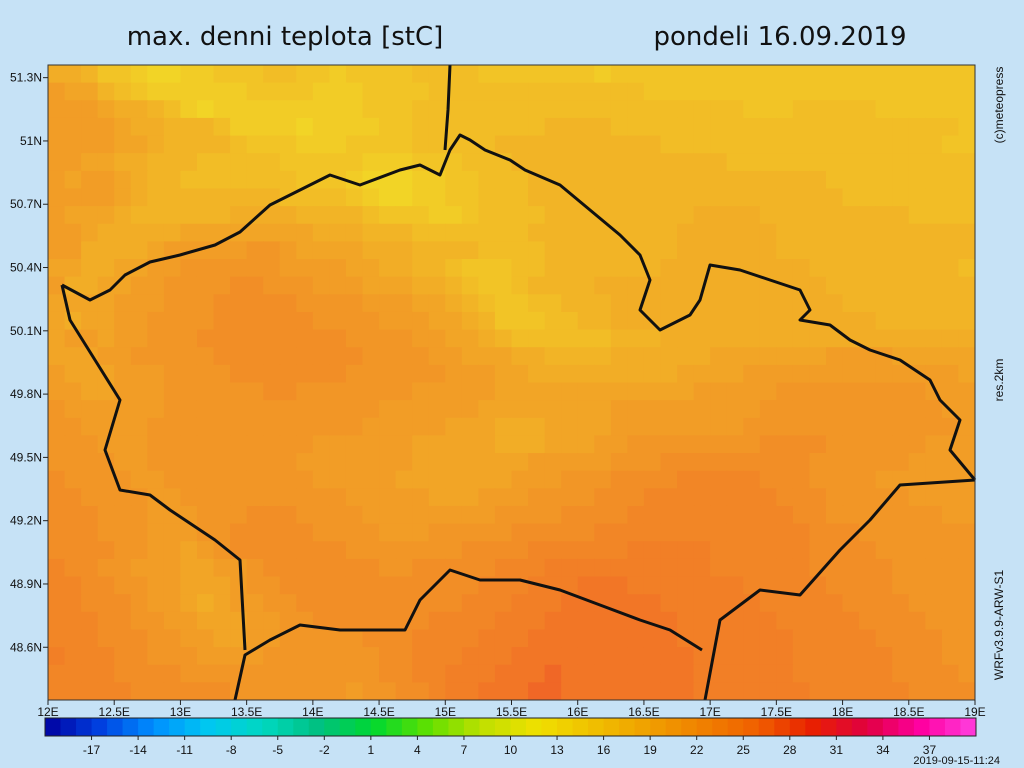  What do you see at coordinates (231, 750) in the screenshot?
I see `colorbar-label: -8` at bounding box center [231, 750].